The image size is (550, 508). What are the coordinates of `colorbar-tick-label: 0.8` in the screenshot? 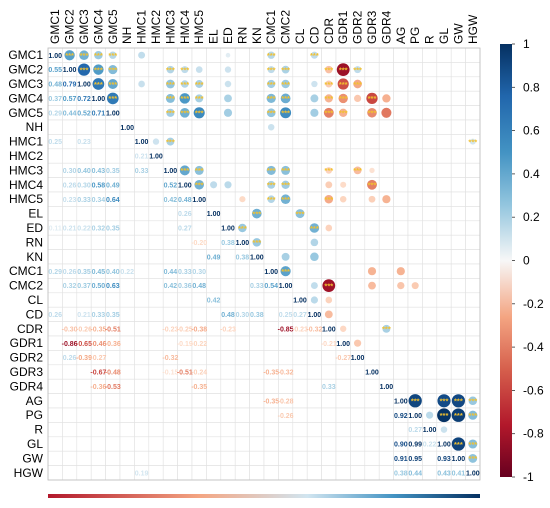 It's located at (531, 87).